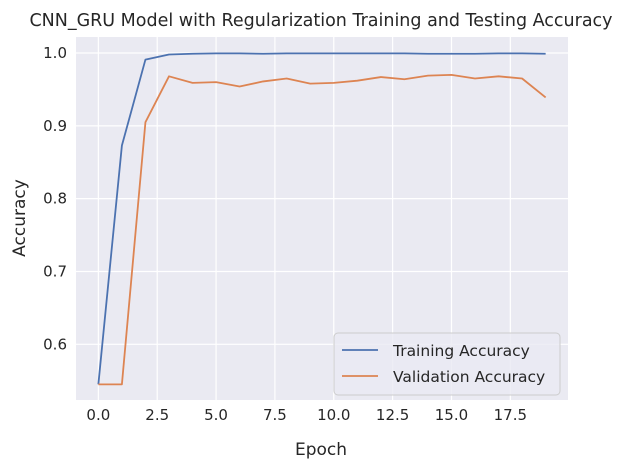 The height and width of the screenshot is (468, 633). I want to click on legend-label: Validation Accuracy, so click(469, 377).